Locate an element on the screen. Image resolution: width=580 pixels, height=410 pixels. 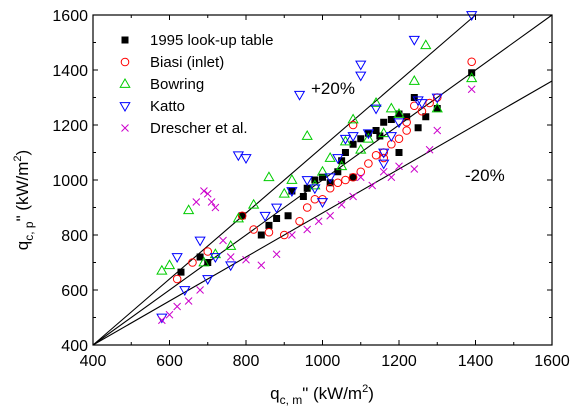
annotation-minus-20: -20% is located at coordinates (485, 175).